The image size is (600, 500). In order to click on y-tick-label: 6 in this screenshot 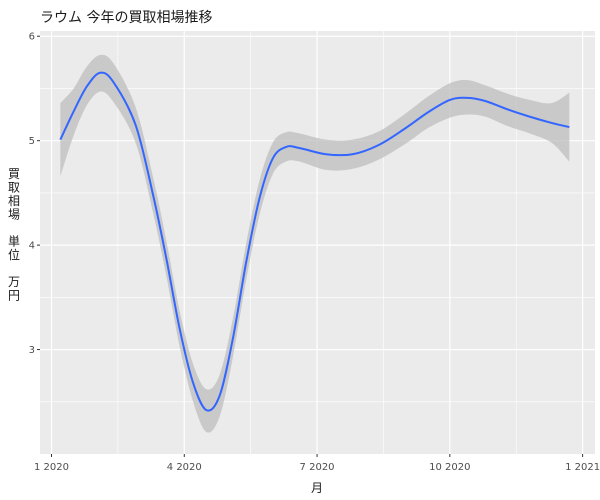, I will do `click(32, 37)`.